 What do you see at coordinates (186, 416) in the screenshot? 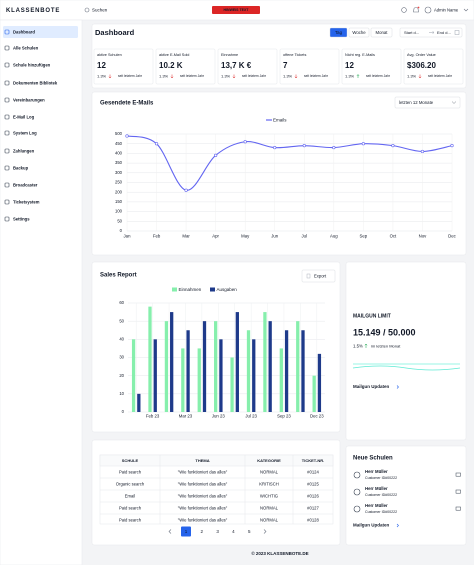
I see `x-tick-label: Mar 23` at bounding box center [186, 416].